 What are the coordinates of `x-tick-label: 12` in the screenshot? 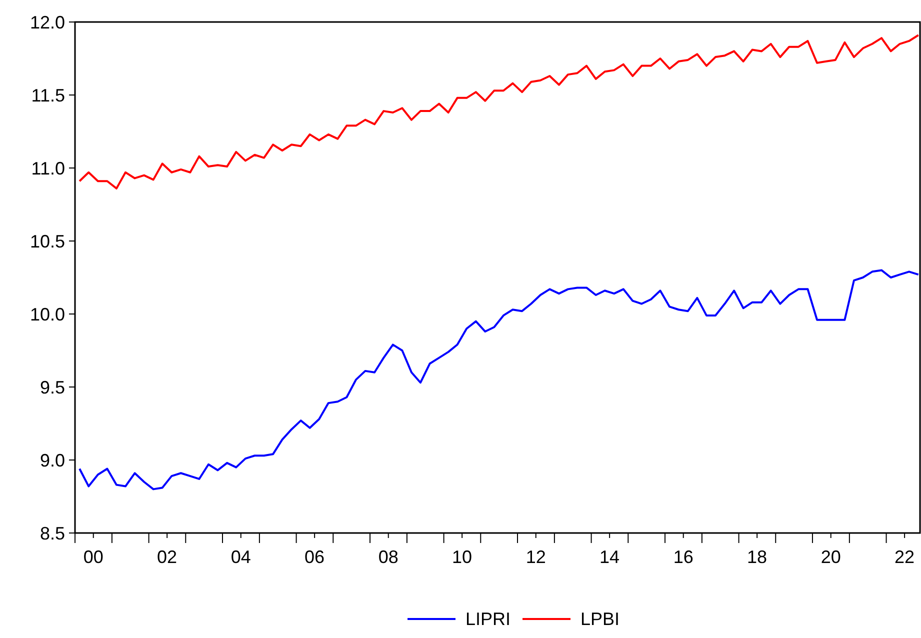 It's located at (536, 557).